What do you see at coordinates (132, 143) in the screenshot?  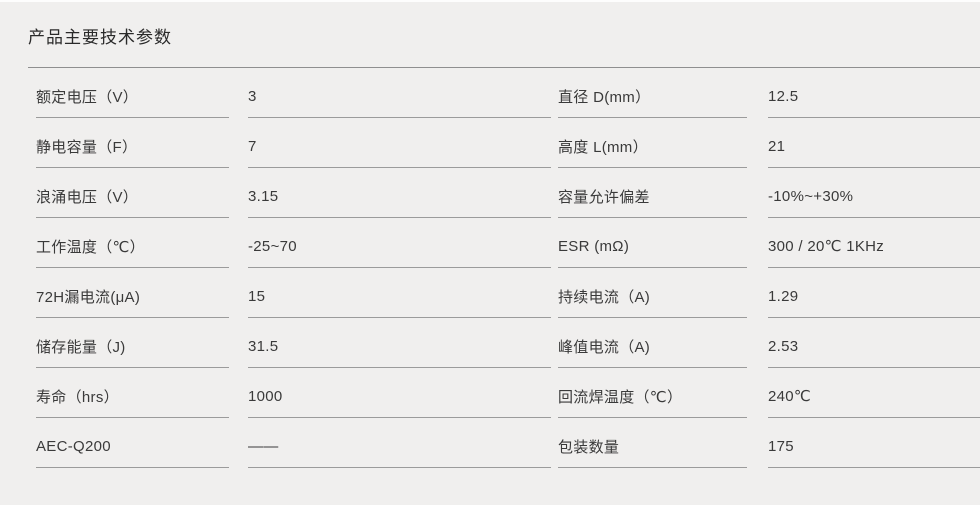 I see `spec-label: 静电容量（F）` at bounding box center [132, 143].